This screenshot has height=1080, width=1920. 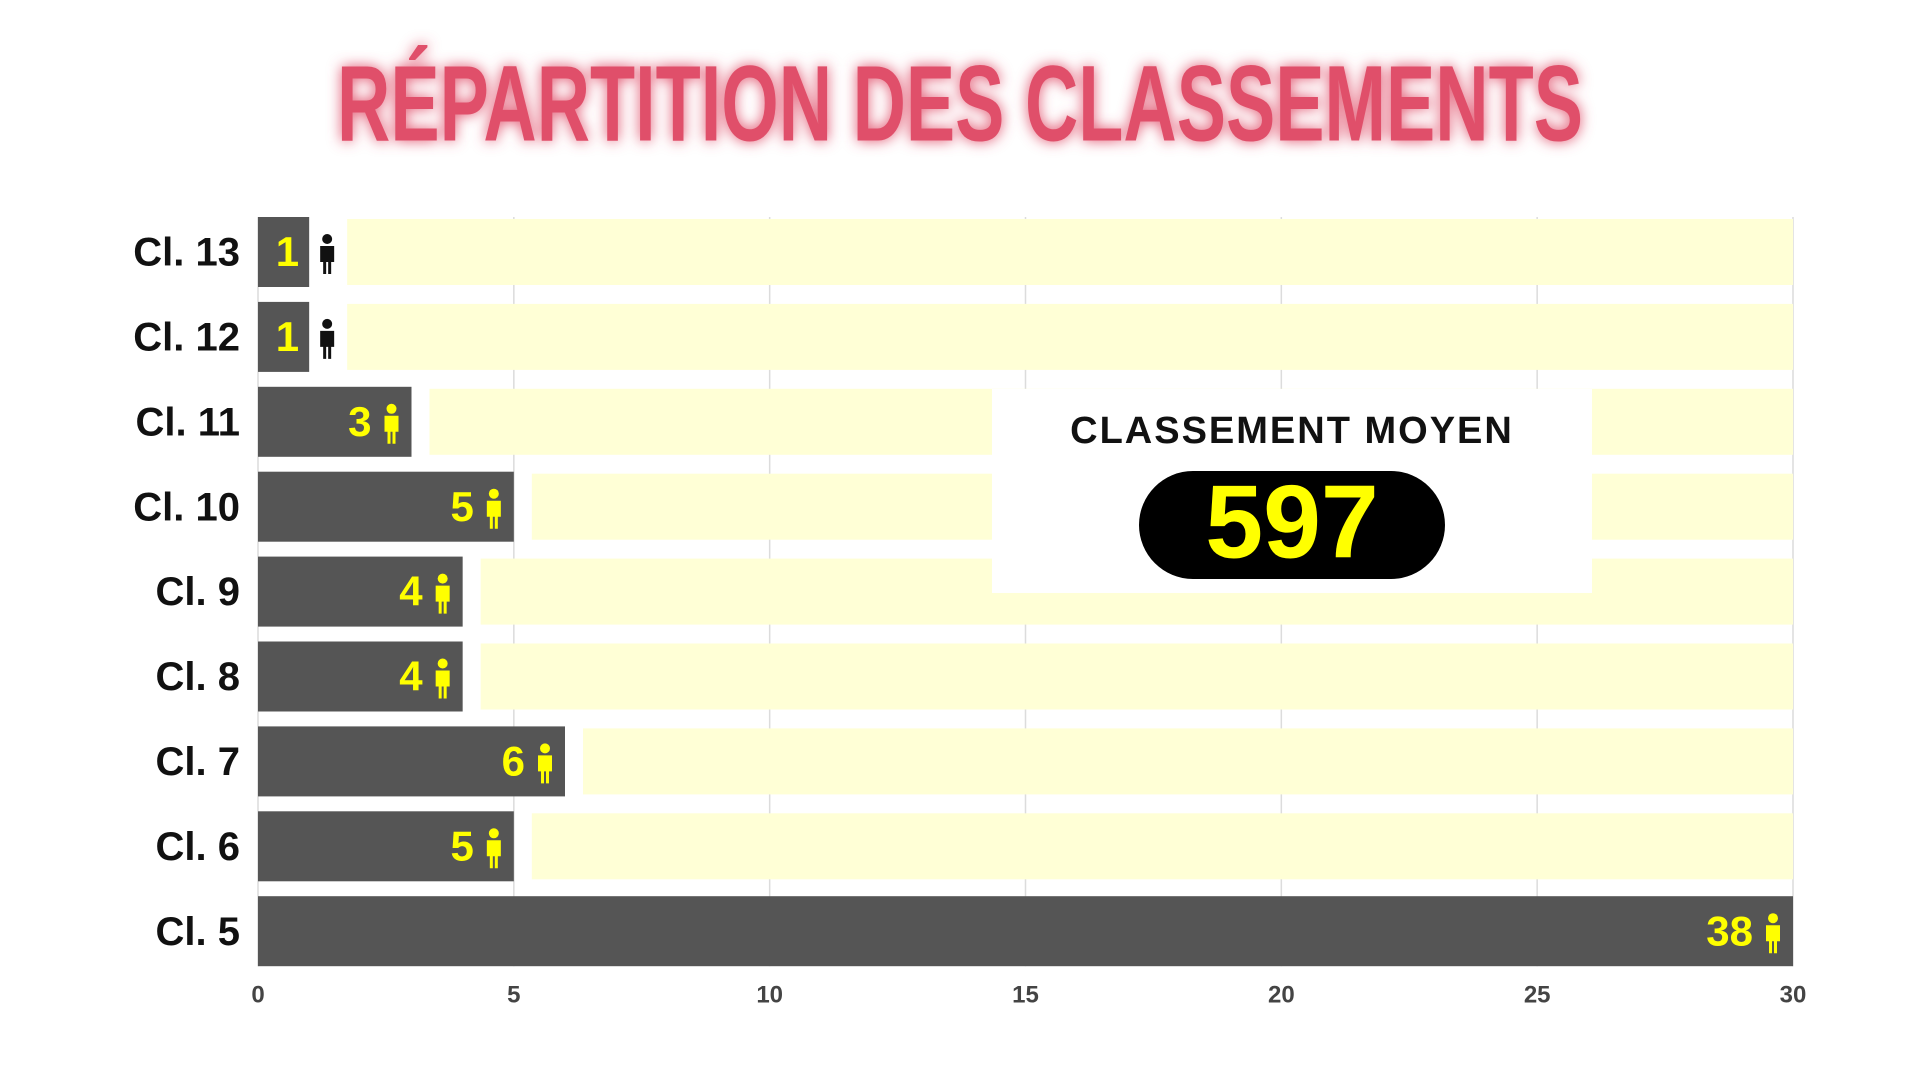 I want to click on value-label: 3, so click(x=359, y=421).